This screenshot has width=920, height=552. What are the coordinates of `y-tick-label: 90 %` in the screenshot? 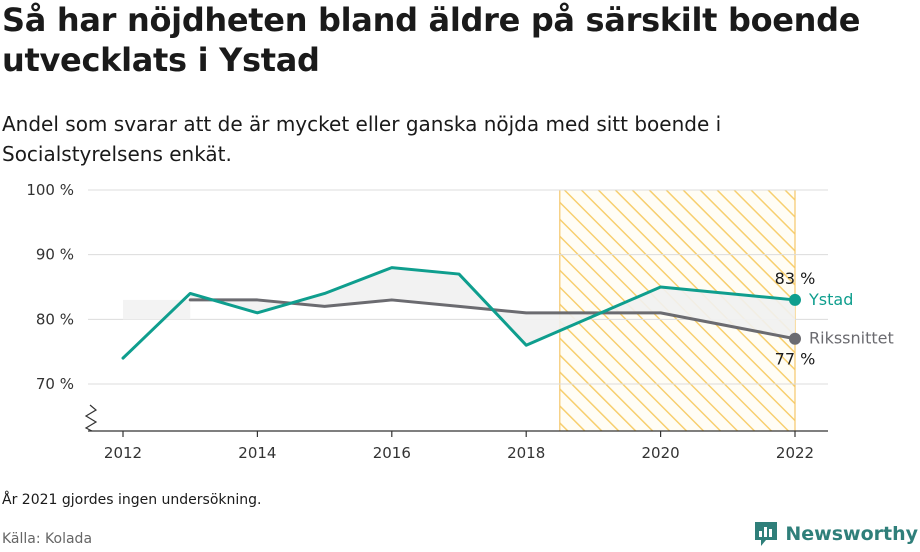 It's located at (55, 255).